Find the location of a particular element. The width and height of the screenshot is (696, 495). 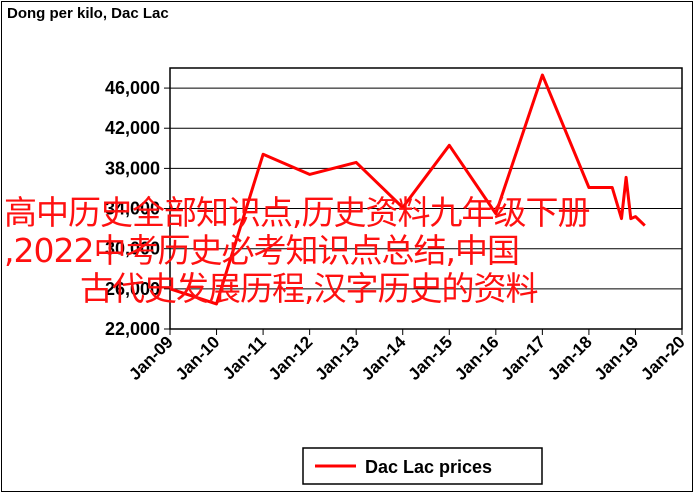

y-tick-label: 38,000 is located at coordinates (132, 168).